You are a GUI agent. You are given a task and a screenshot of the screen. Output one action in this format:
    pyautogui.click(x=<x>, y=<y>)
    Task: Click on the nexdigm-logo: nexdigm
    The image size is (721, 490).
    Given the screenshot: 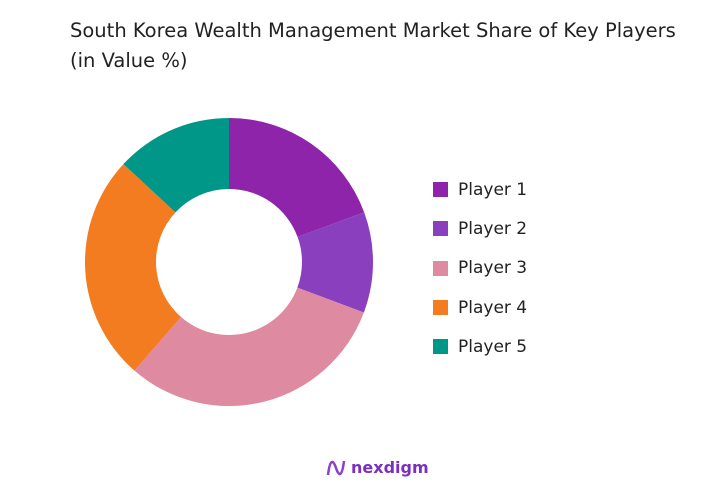 What is the action you would take?
    pyautogui.click(x=377, y=467)
    